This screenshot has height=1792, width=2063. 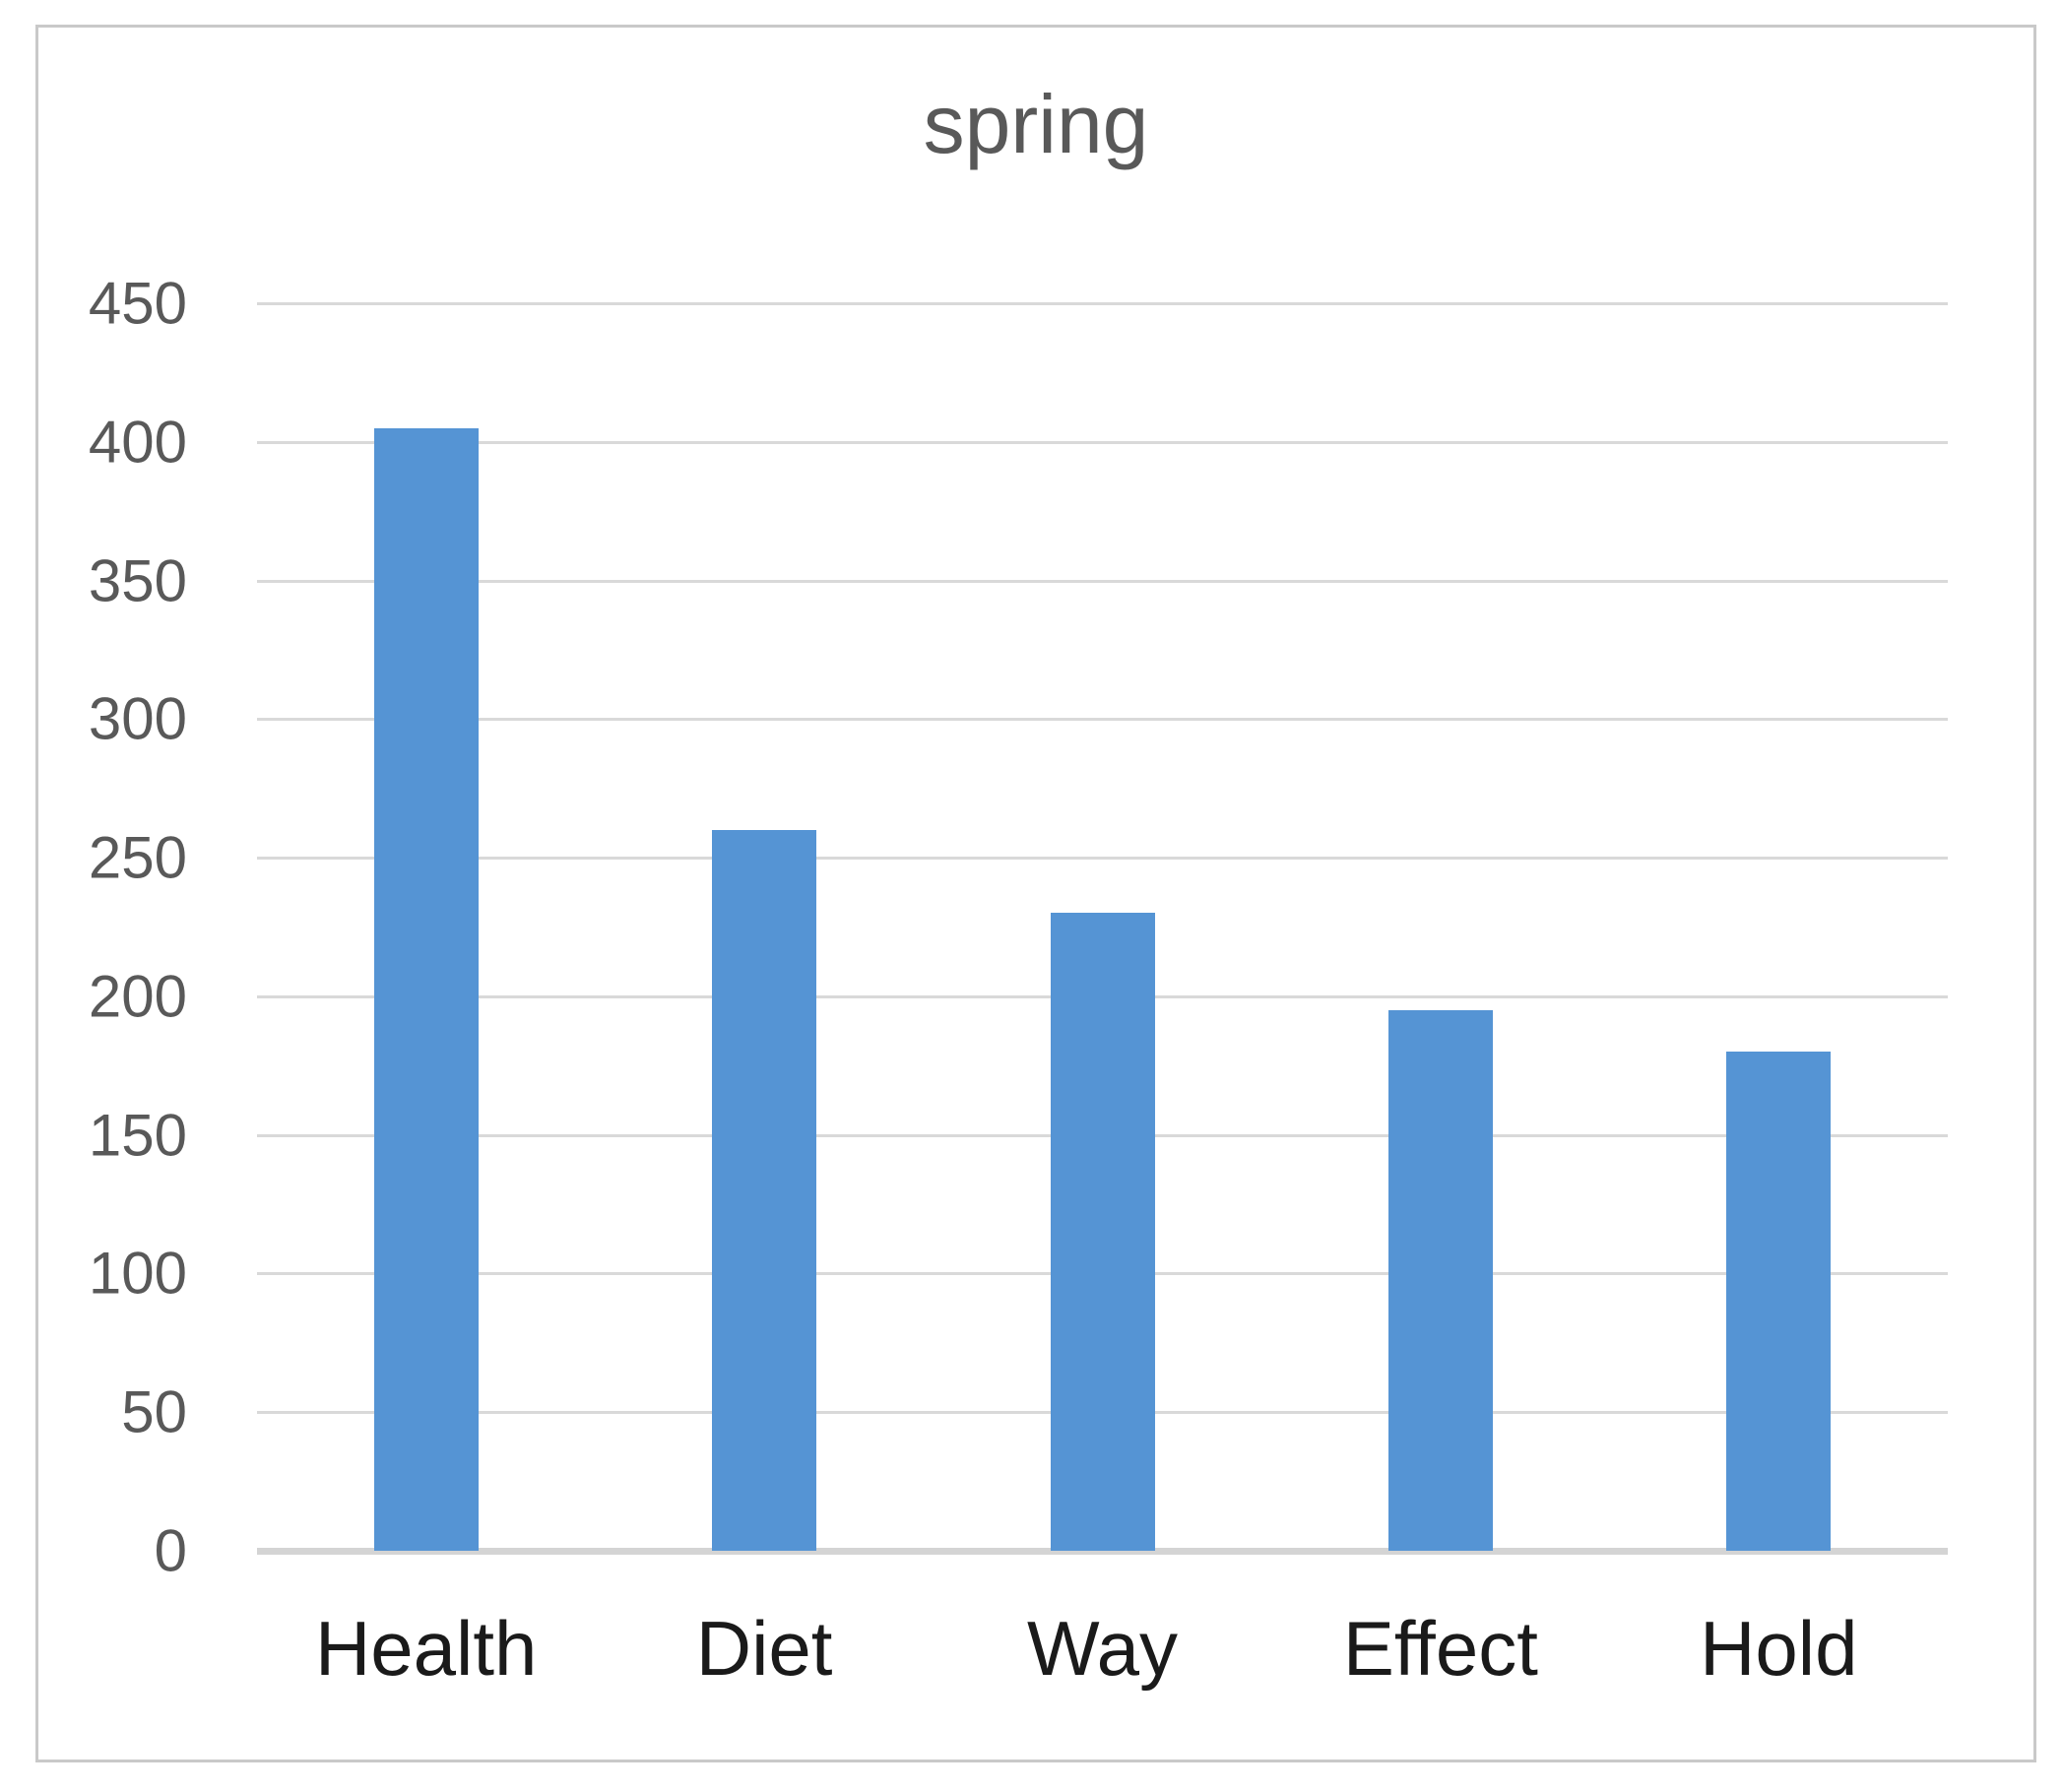 I want to click on category-label: Hold, so click(x=1779, y=1648).